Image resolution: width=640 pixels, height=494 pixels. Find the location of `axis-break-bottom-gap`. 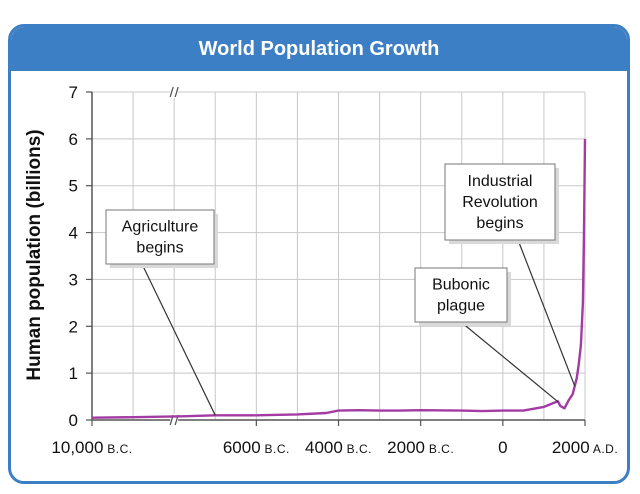

axis-break-bottom-gap is located at coordinates (174, 420).